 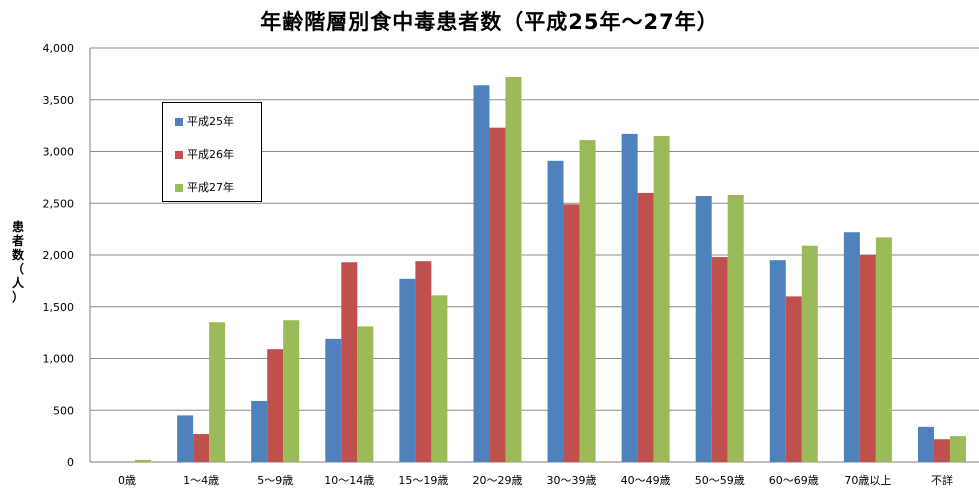 I want to click on x-tick-label: 30〜39歳, so click(x=572, y=480).